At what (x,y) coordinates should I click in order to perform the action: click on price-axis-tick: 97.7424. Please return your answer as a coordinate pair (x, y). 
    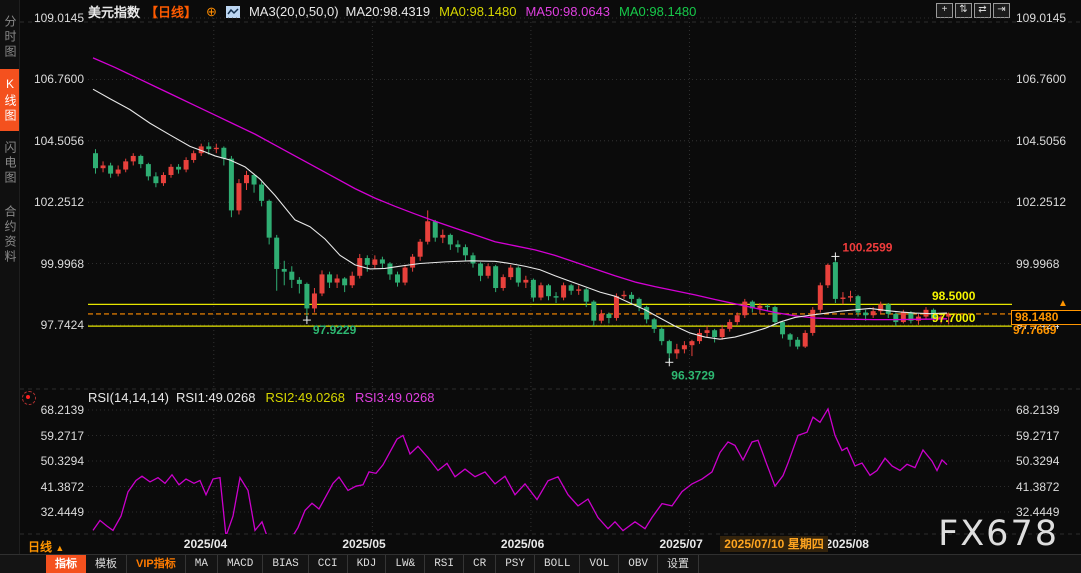
    Looking at the image, I should click on (62, 325).